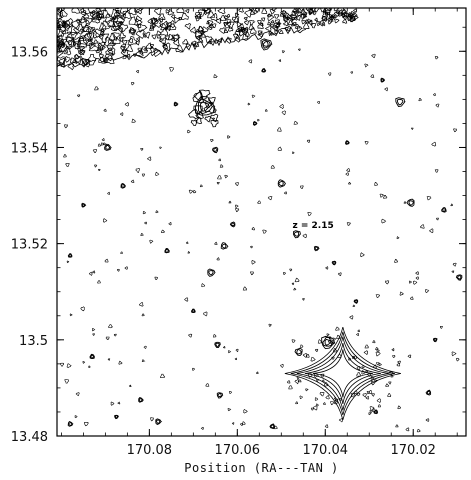  I want to click on x-tick-label: 170.02, so click(413, 450).